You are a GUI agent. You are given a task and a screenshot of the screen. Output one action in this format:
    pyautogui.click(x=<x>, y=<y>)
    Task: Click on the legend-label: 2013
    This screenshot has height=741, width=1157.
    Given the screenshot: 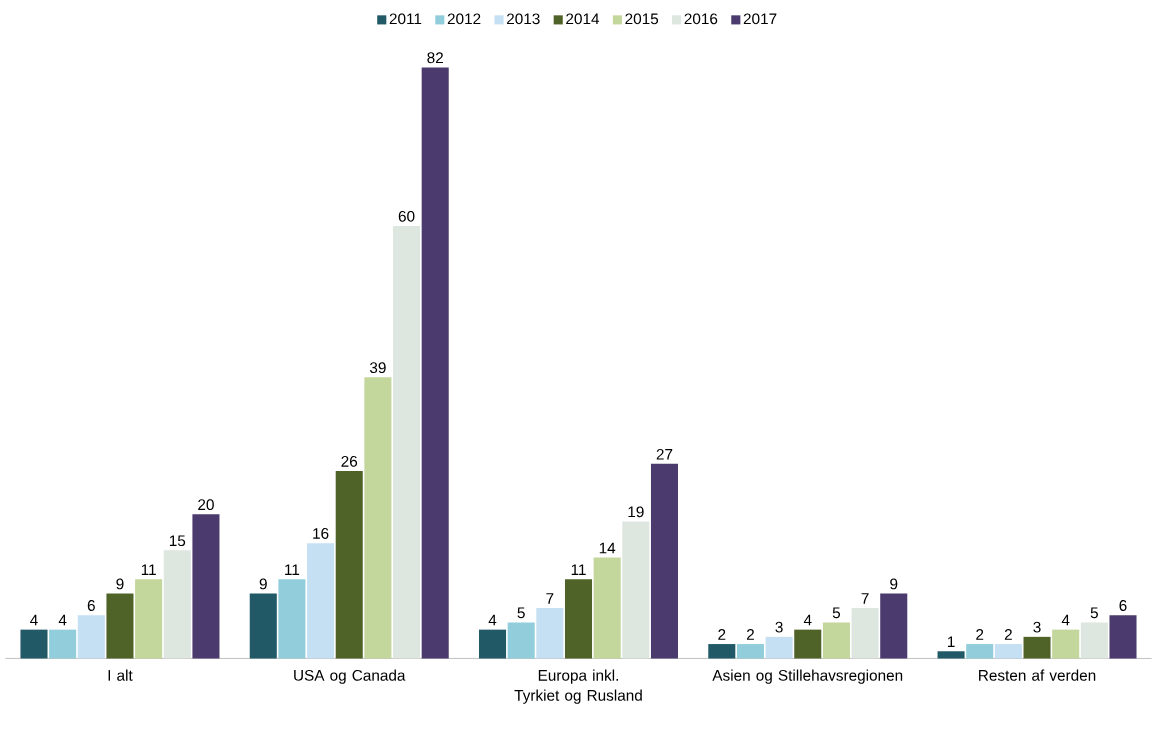 What is the action you would take?
    pyautogui.click(x=523, y=19)
    